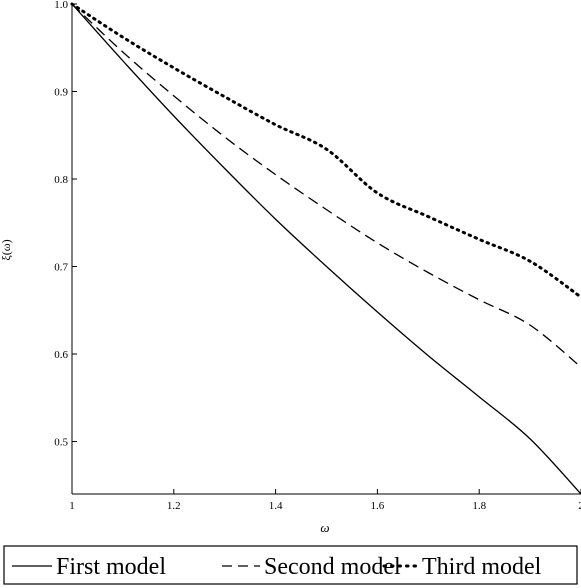 This screenshot has width=581, height=588. I want to click on legend-box, so click(290, 565).